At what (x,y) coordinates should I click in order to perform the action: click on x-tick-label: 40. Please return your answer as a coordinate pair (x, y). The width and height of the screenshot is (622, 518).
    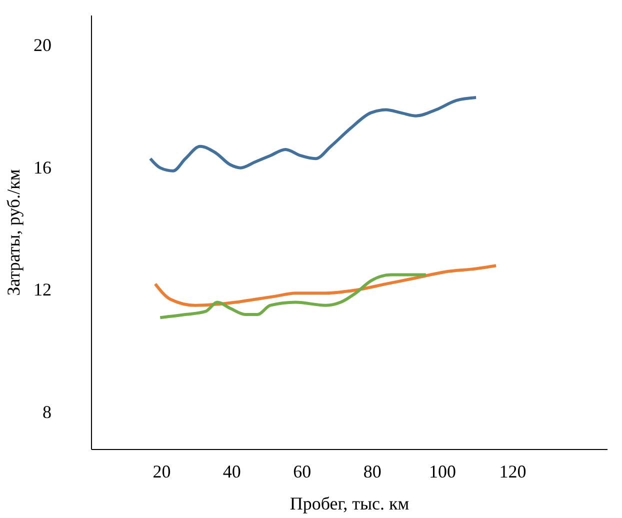
    Looking at the image, I should click on (231, 472).